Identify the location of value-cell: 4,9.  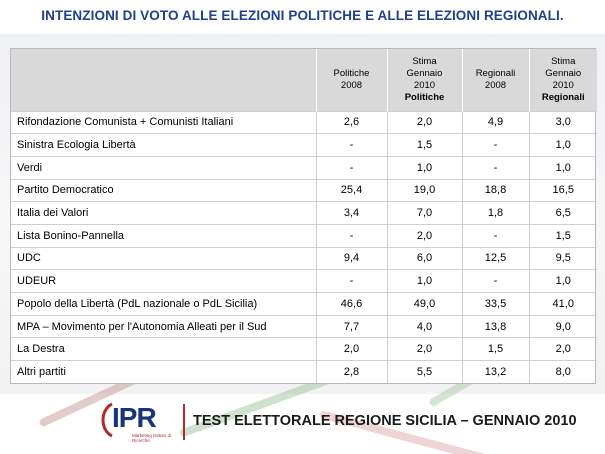
(495, 122).